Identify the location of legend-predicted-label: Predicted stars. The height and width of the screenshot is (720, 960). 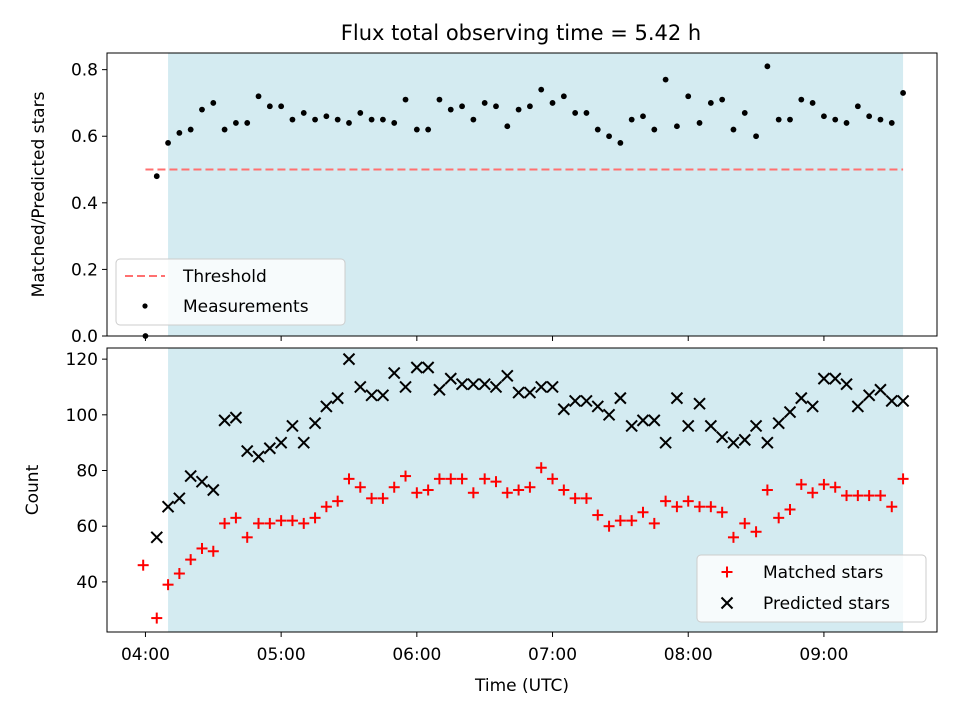
(826, 604).